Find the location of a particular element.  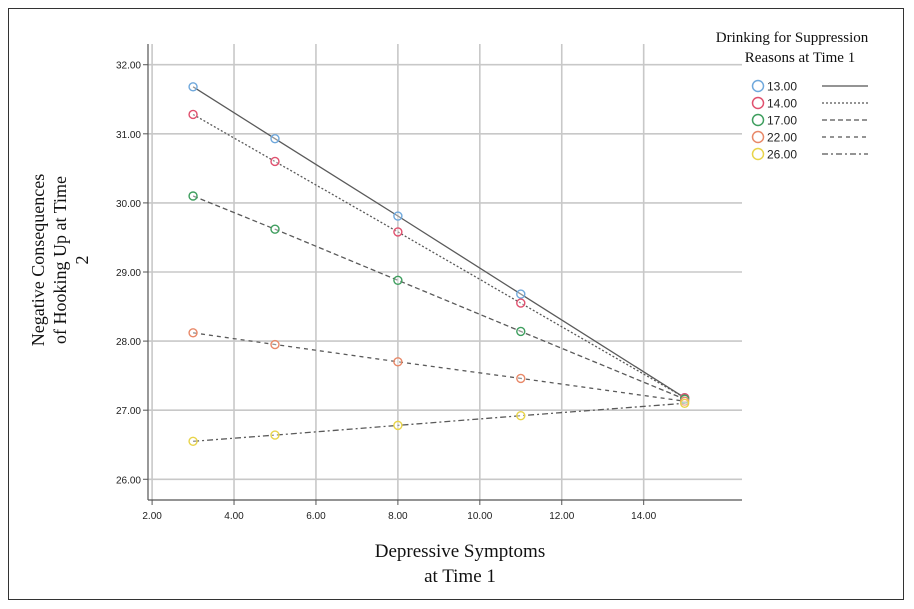

legend-label-22.00: 22.00 is located at coordinates (782, 138).